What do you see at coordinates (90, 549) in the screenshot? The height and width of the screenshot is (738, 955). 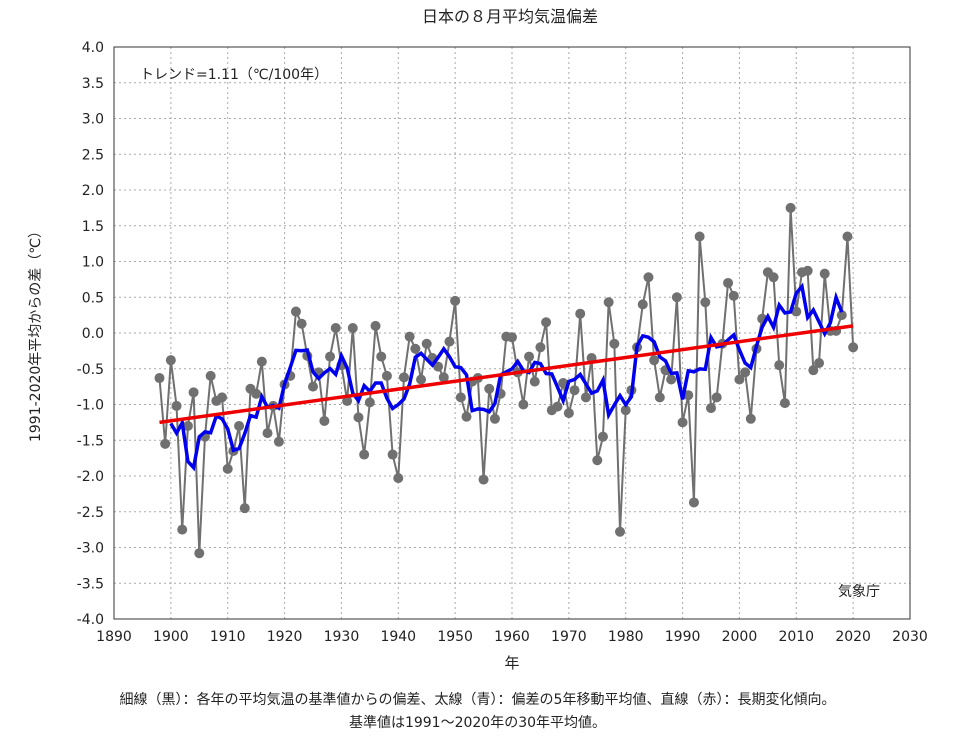 I see `y-tick-label: -3.0` at bounding box center [90, 549].